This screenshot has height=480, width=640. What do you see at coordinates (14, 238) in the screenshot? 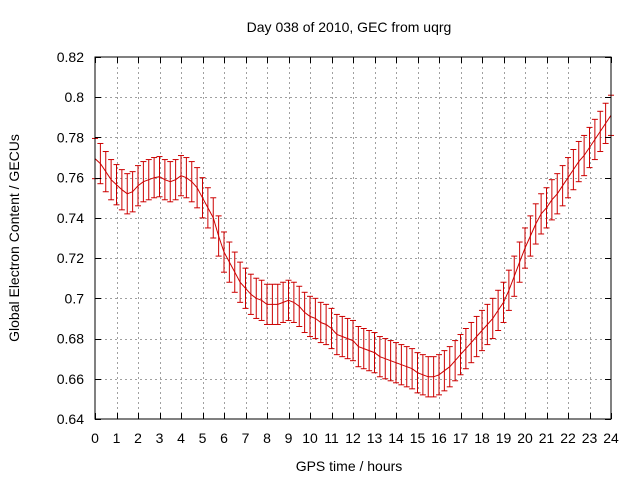
I see `y-axis-label: Global Electron Content / GECUs` at bounding box center [14, 238].